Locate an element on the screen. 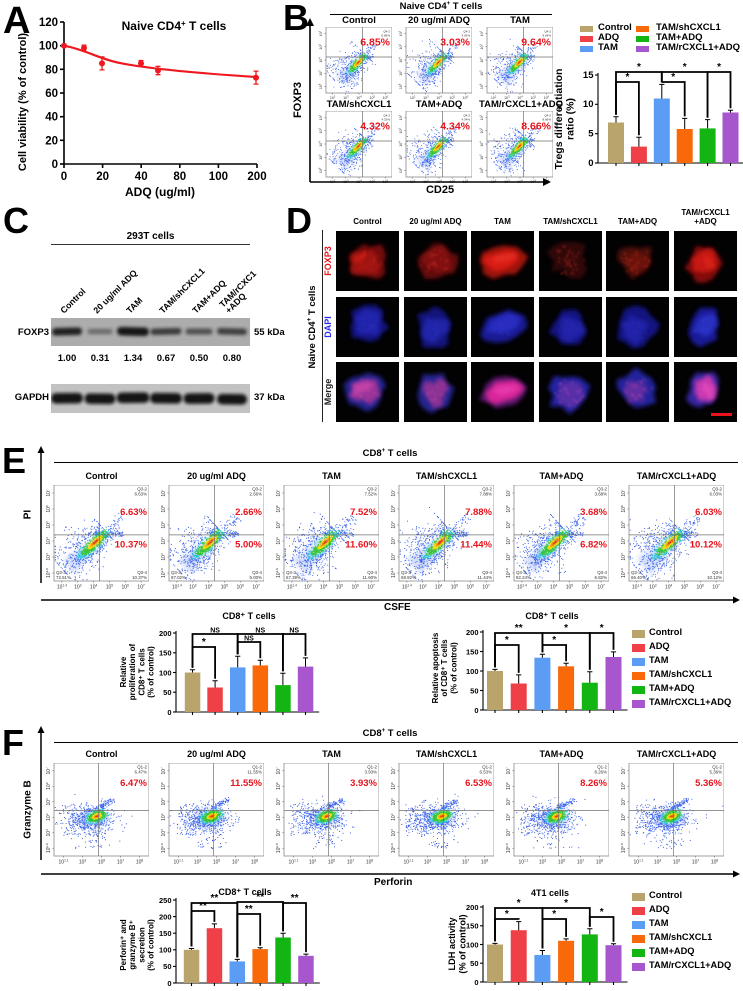 This screenshot has height=991, width=743. svg-text: NS is located at coordinates (260, 631).